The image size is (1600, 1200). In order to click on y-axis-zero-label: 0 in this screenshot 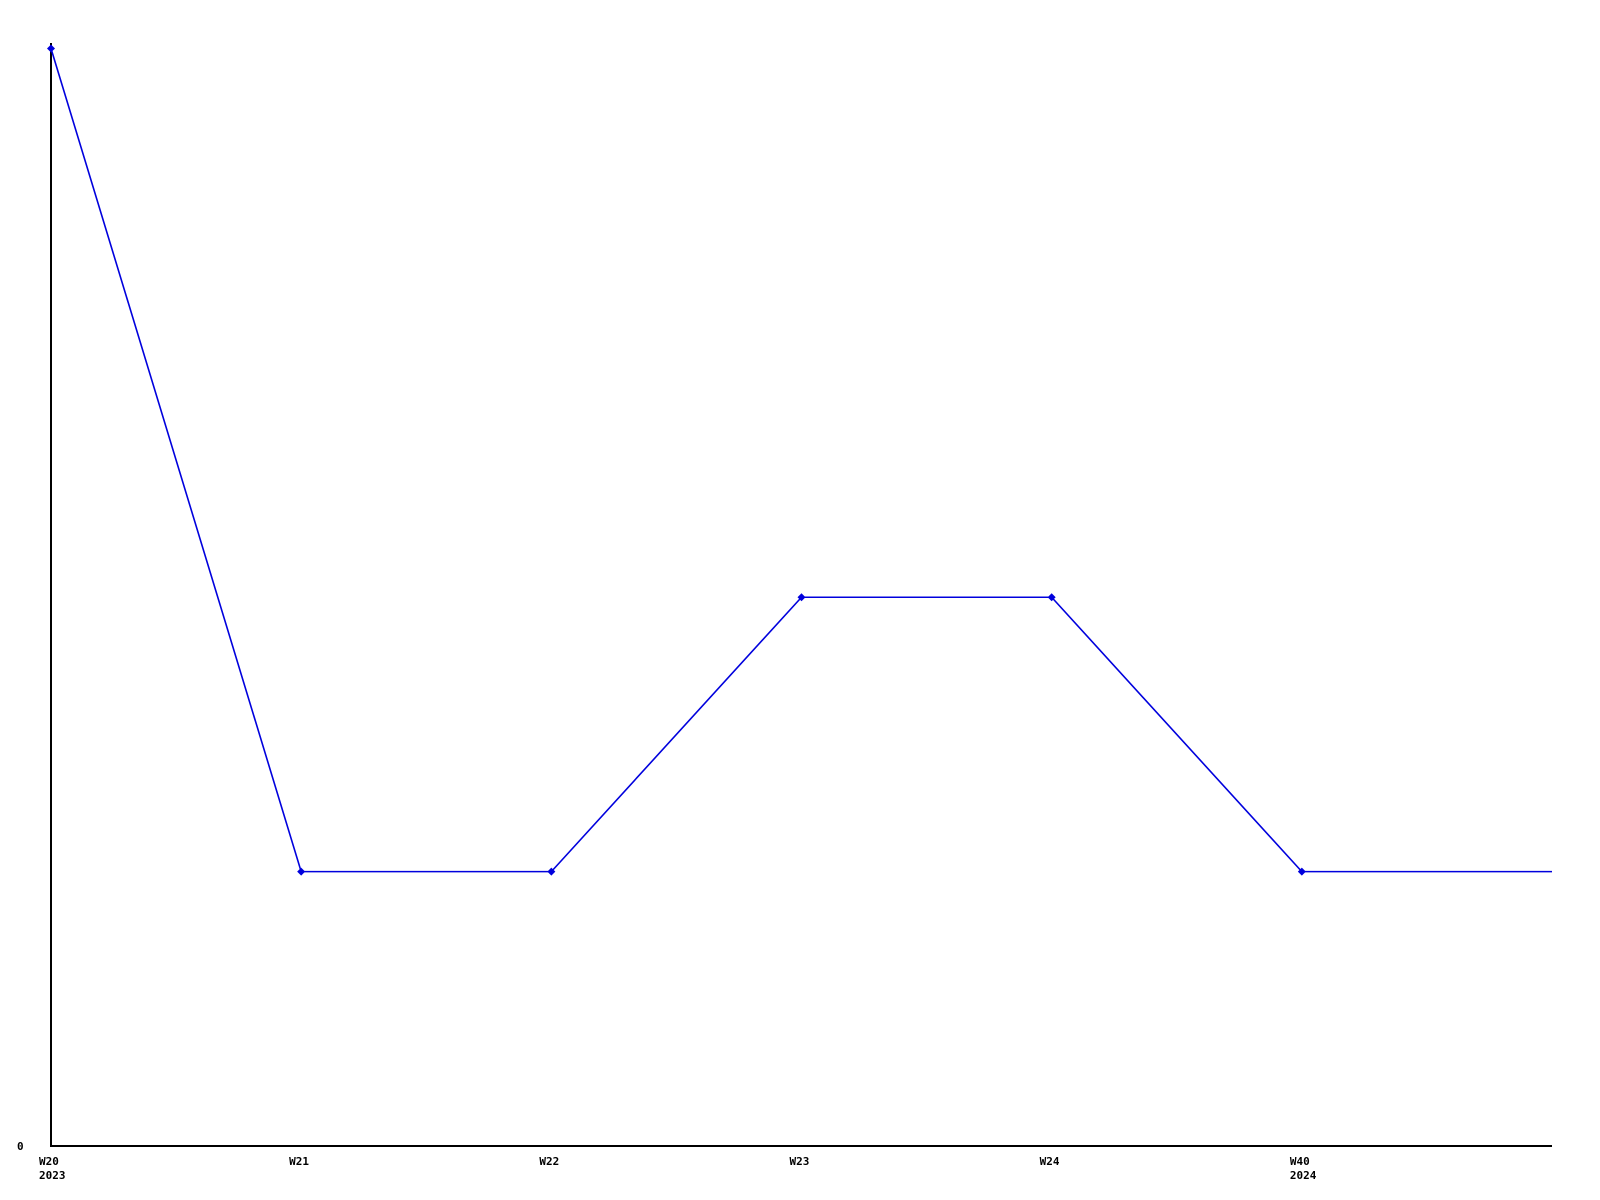, I will do `click(20, 1146)`.